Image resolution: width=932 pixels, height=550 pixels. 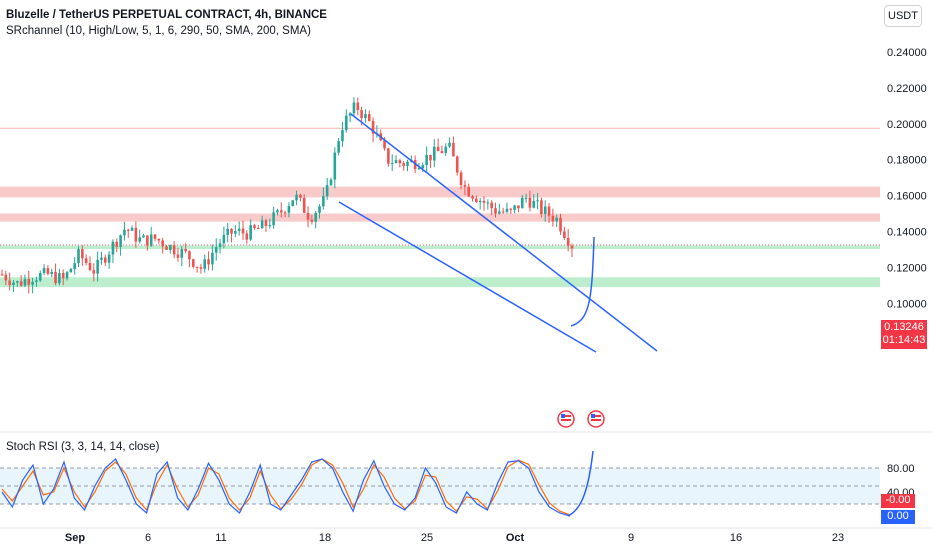 What do you see at coordinates (596, 419) in the screenshot?
I see `economic-event-flag-icon` at bounding box center [596, 419].